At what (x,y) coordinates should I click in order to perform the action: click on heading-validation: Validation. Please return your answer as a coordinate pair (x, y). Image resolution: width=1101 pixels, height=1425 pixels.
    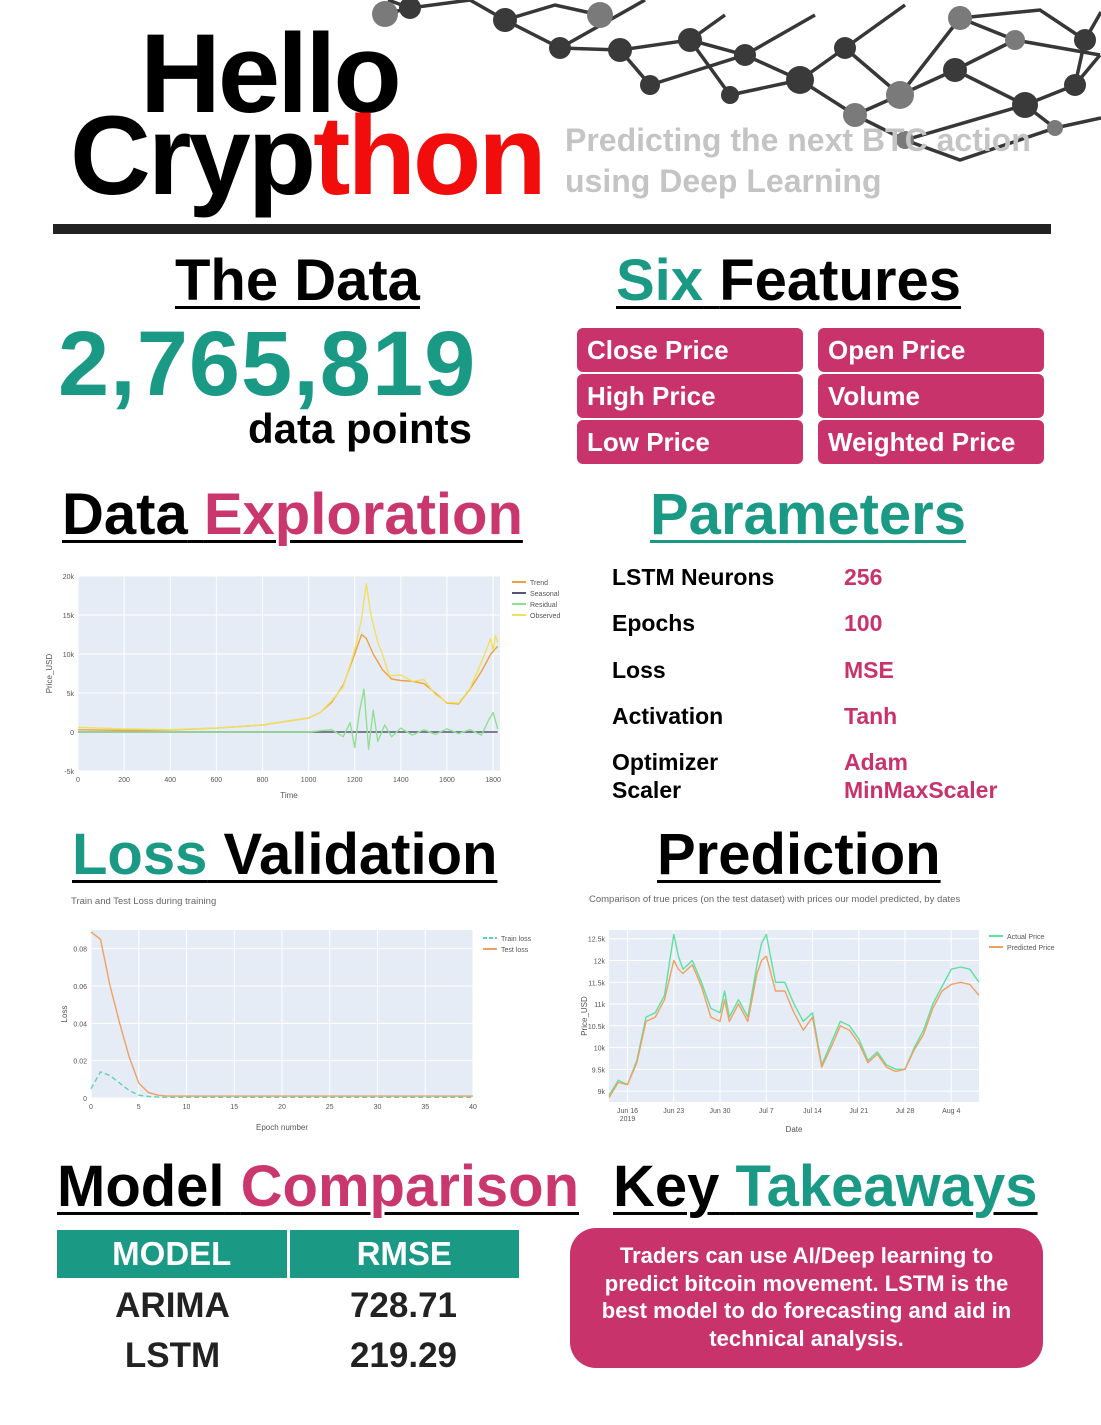
    Looking at the image, I should click on (360, 854).